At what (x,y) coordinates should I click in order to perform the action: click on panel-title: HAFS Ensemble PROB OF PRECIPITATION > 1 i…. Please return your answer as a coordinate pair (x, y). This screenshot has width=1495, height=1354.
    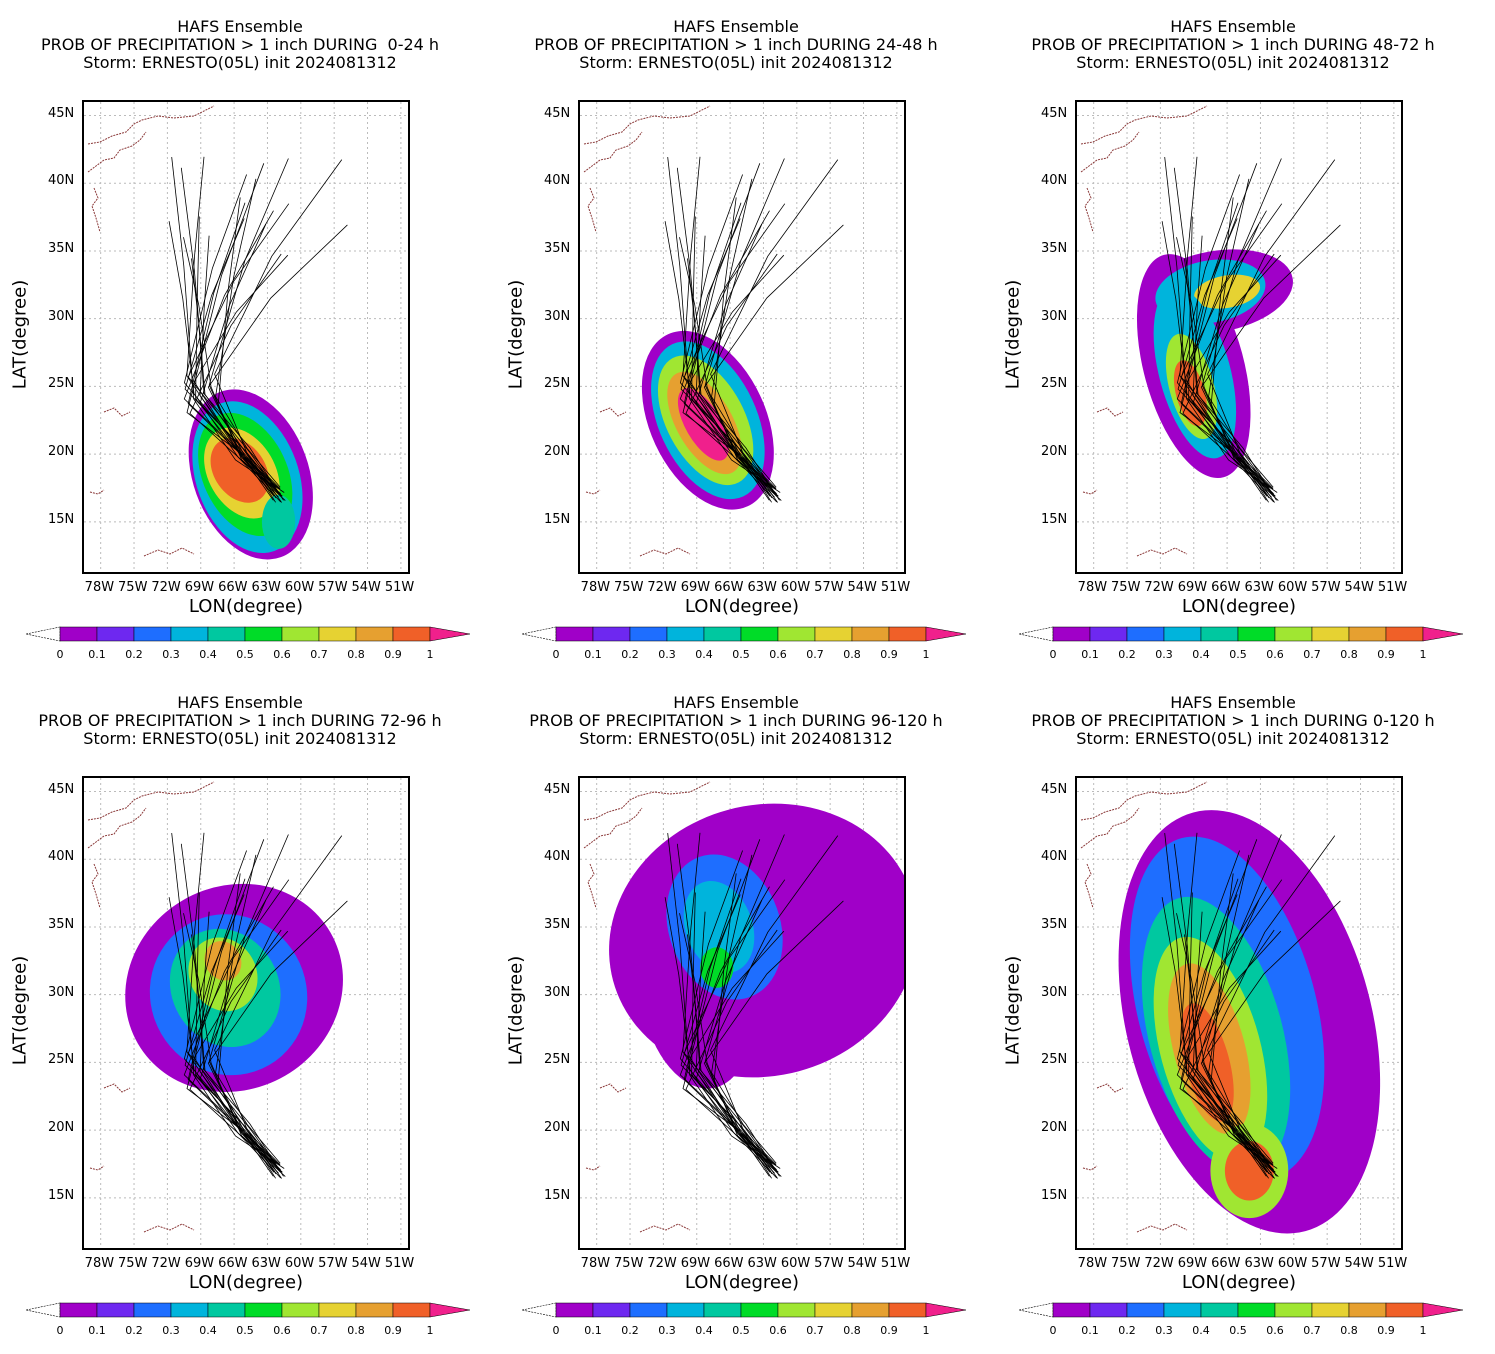
    Looking at the image, I should click on (736, 45).